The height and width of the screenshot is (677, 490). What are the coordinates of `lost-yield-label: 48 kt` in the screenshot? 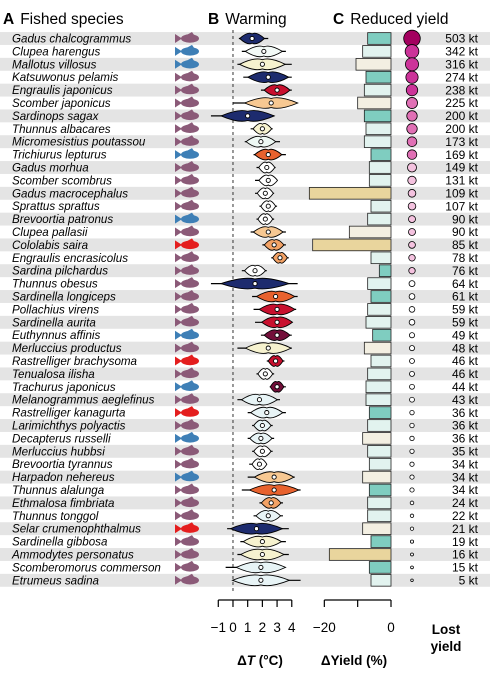 It's located at (465, 348).